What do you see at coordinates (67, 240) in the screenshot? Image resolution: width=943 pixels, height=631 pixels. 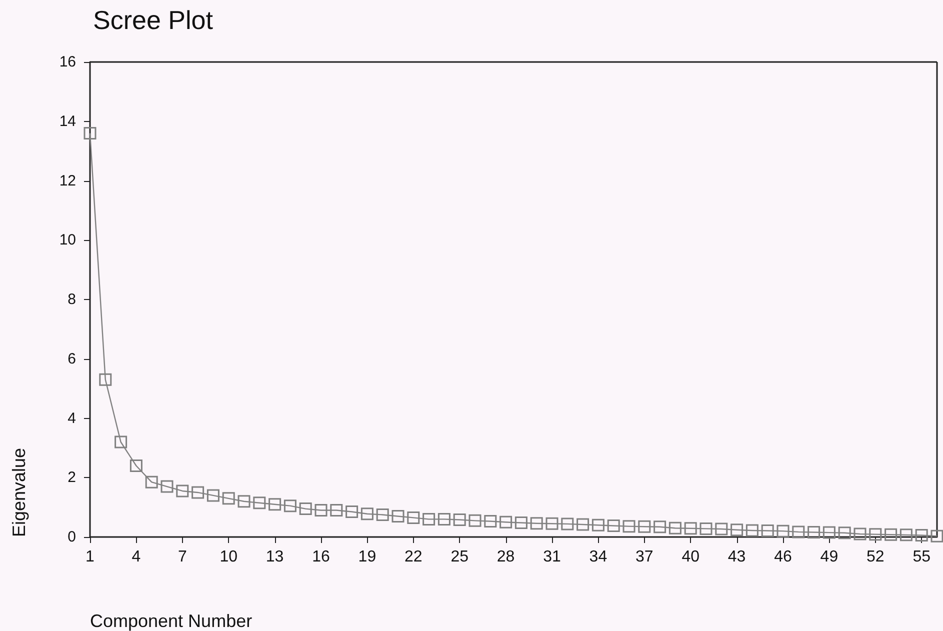 I see `y-tick-label: 10` at bounding box center [67, 240].